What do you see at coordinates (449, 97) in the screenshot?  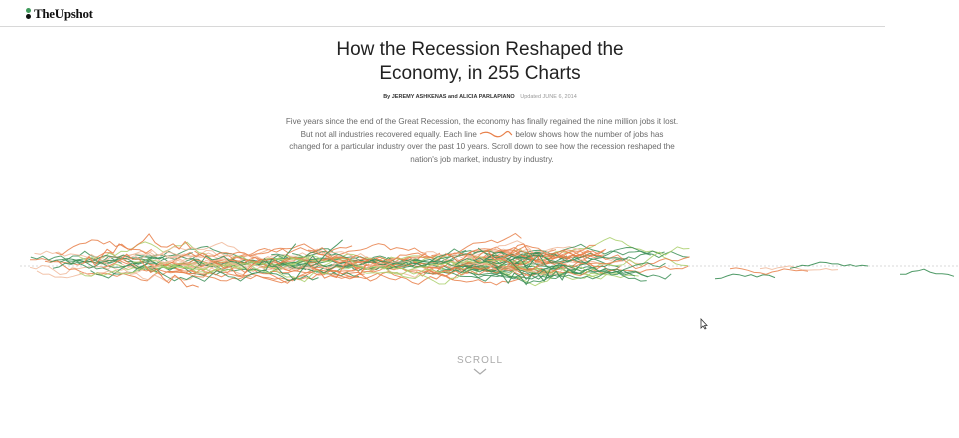 I see `byline-authors: By JEREMY ASHKENAS and ALICIA PARLAPIANO` at bounding box center [449, 97].